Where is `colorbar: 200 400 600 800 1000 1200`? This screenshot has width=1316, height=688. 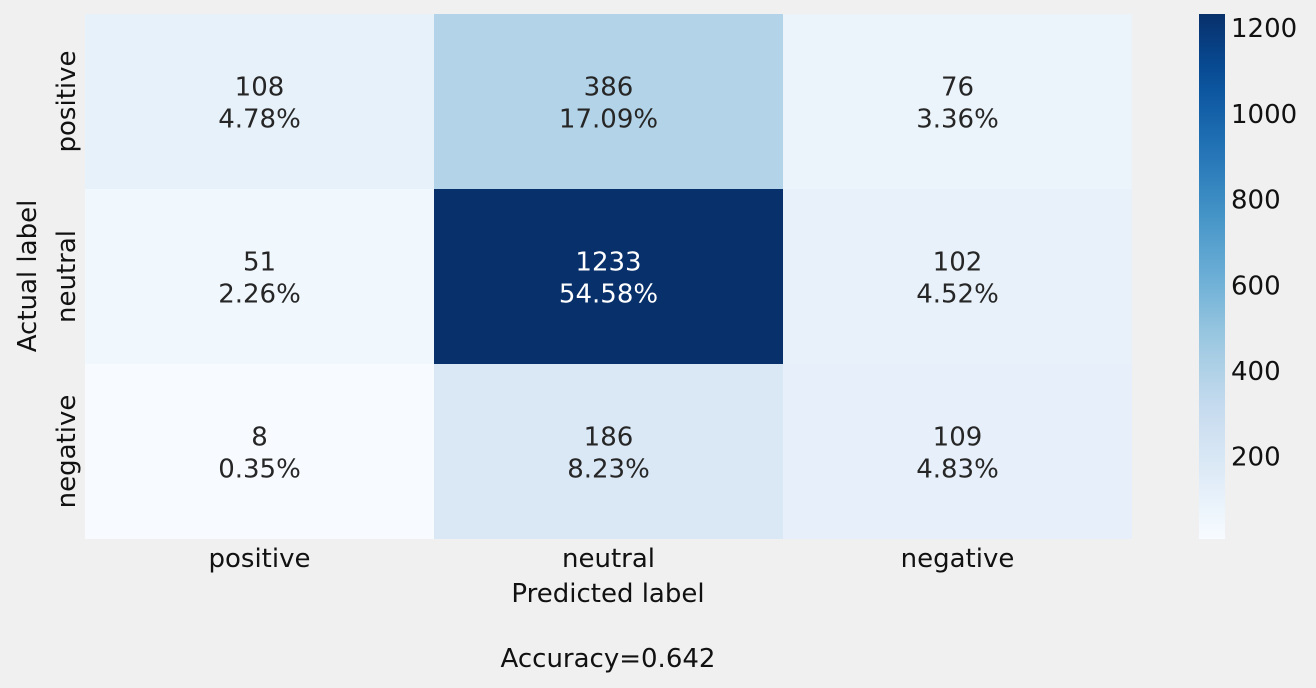 colorbar: 200 400 600 800 1000 1200 is located at coordinates (1248, 276).